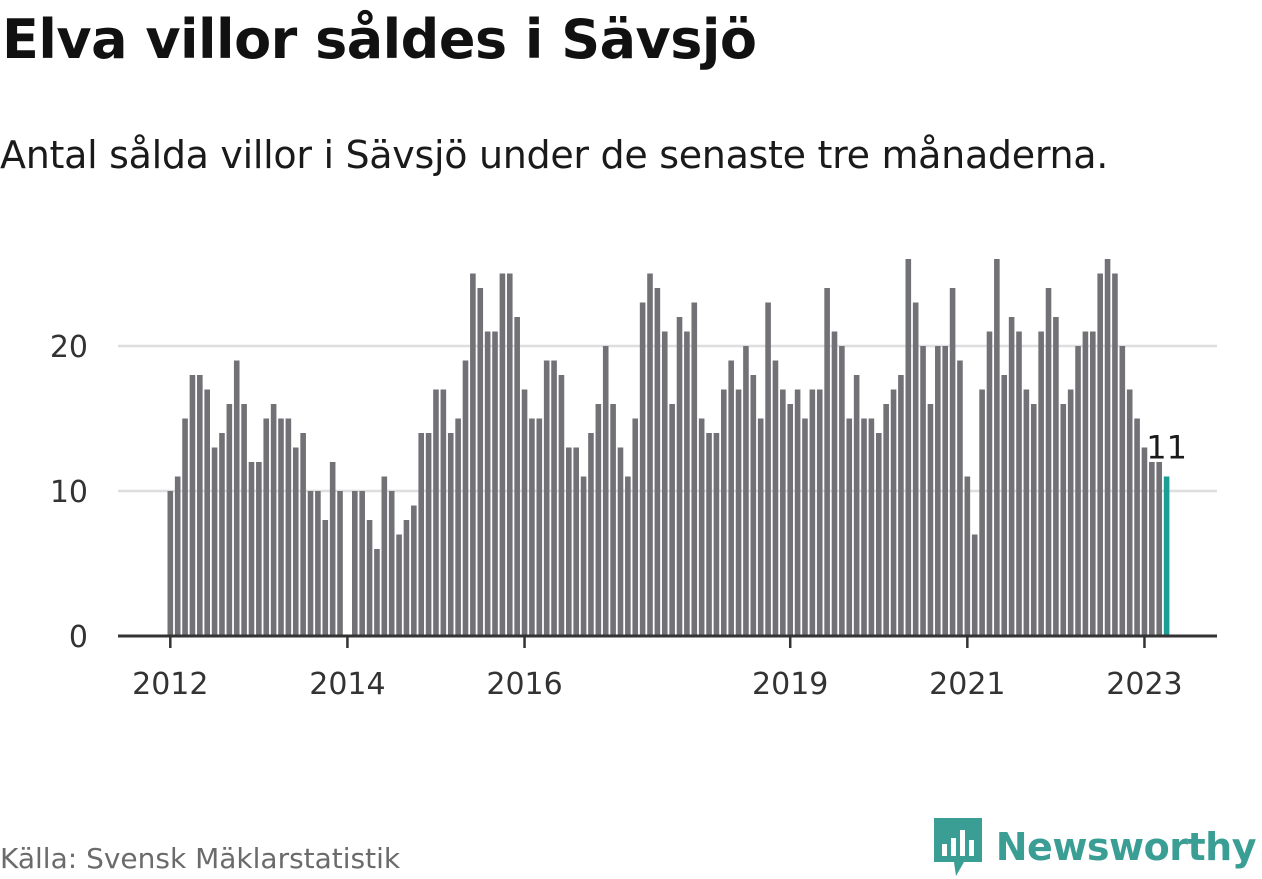 This screenshot has height=879, width=1262. I want to click on source-text: Källa: Svensk Mäklarstatistik, so click(200, 858).